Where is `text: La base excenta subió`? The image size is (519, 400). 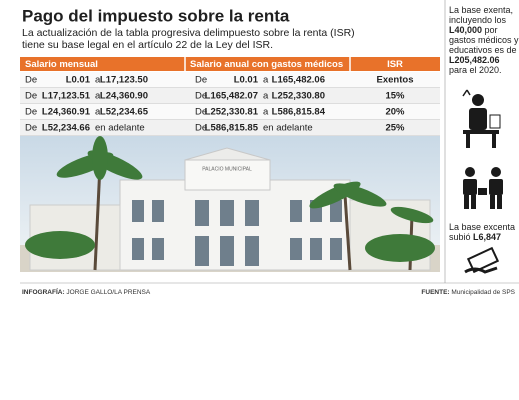 text: La base excenta subió is located at coordinates (482, 232).